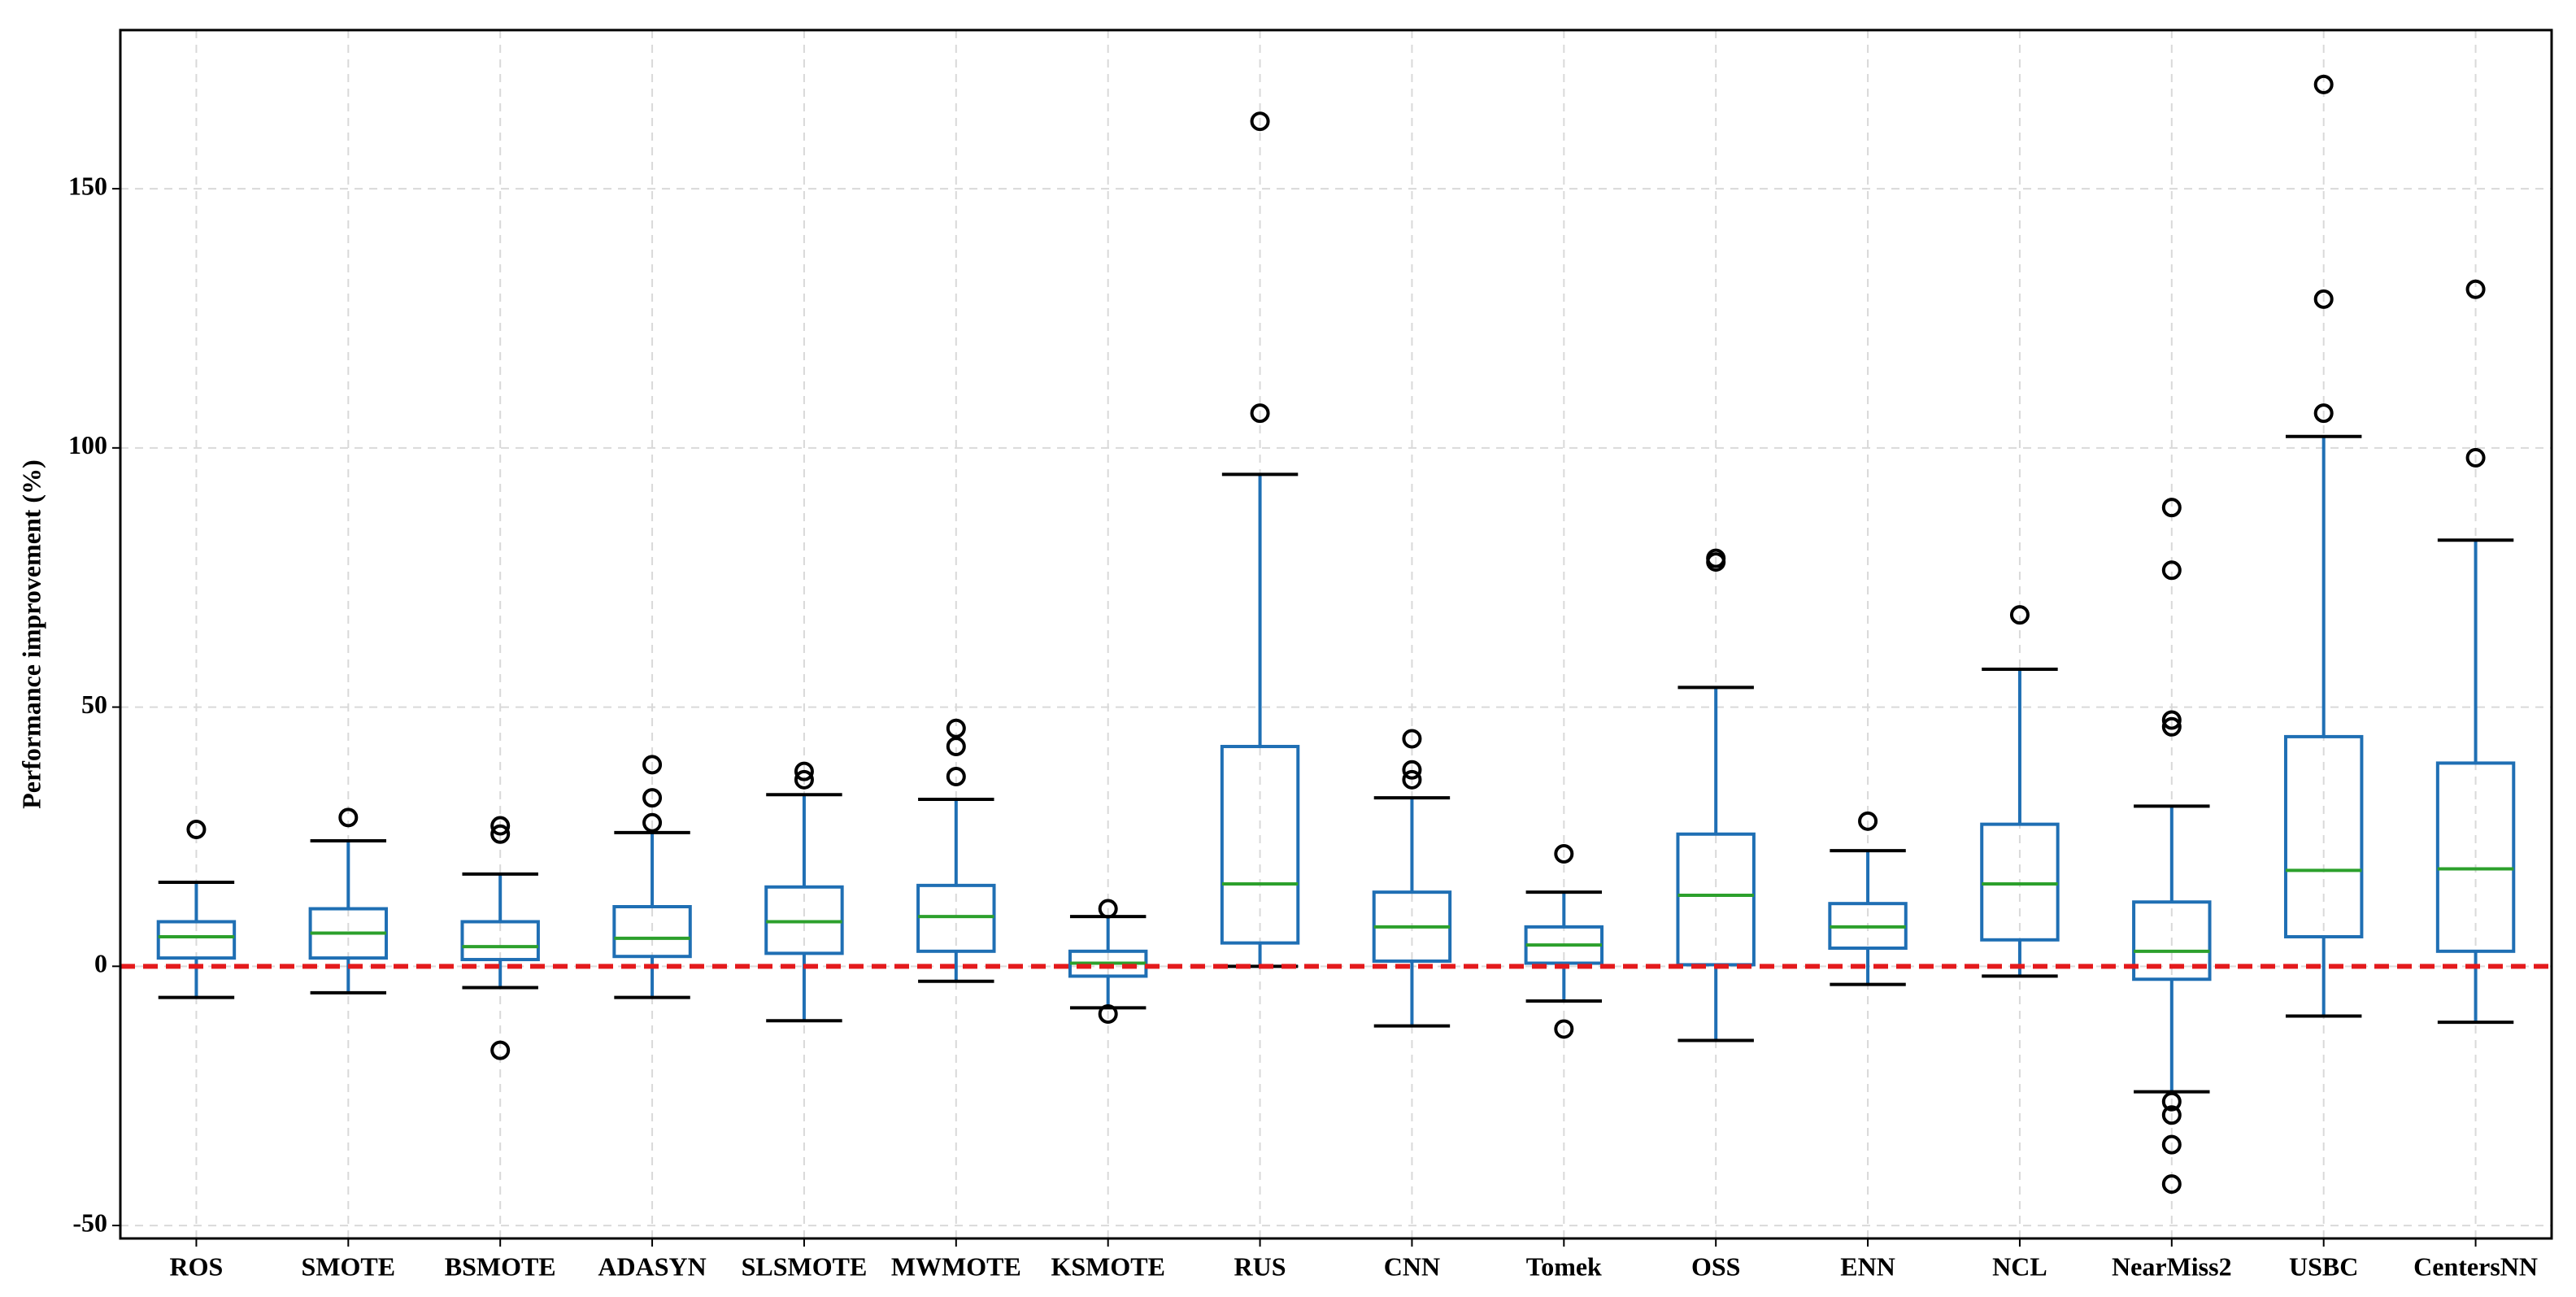 Image resolution: width=2576 pixels, height=1297 pixels. What do you see at coordinates (1868, 1266) in the screenshot?
I see `x-tick-label: ENN` at bounding box center [1868, 1266].